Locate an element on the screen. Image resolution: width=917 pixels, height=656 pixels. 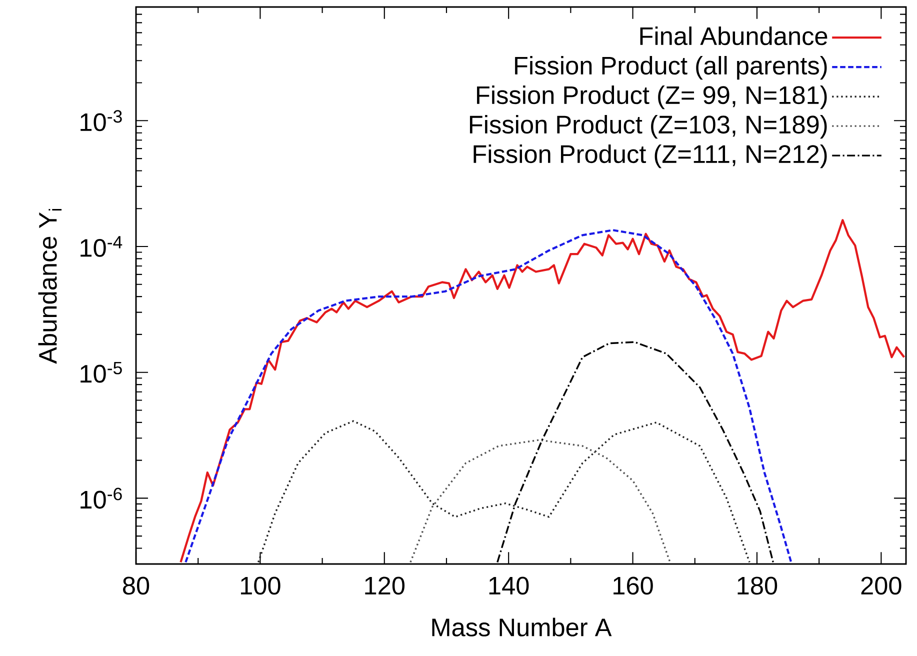
y-tick-label: 10$^{-6}$ is located at coordinates (101, 498).